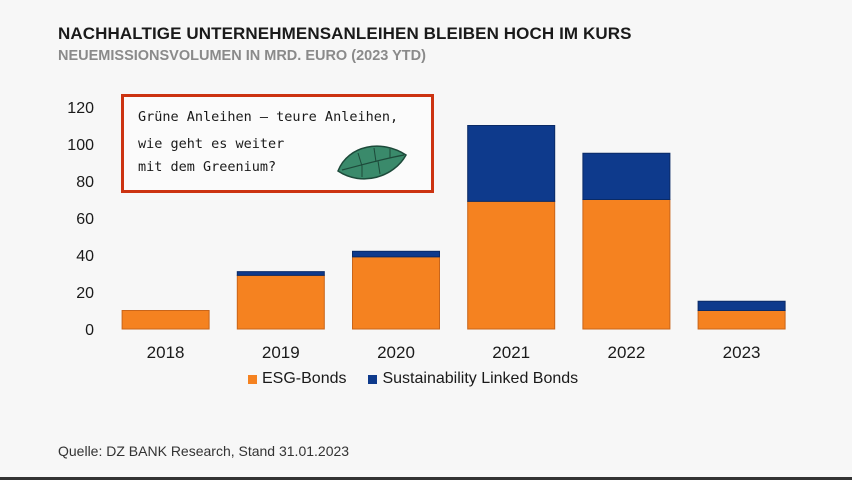  I want to click on callout-line-1: Grüne Anleihen – teure Anleihen,, so click(268, 117).